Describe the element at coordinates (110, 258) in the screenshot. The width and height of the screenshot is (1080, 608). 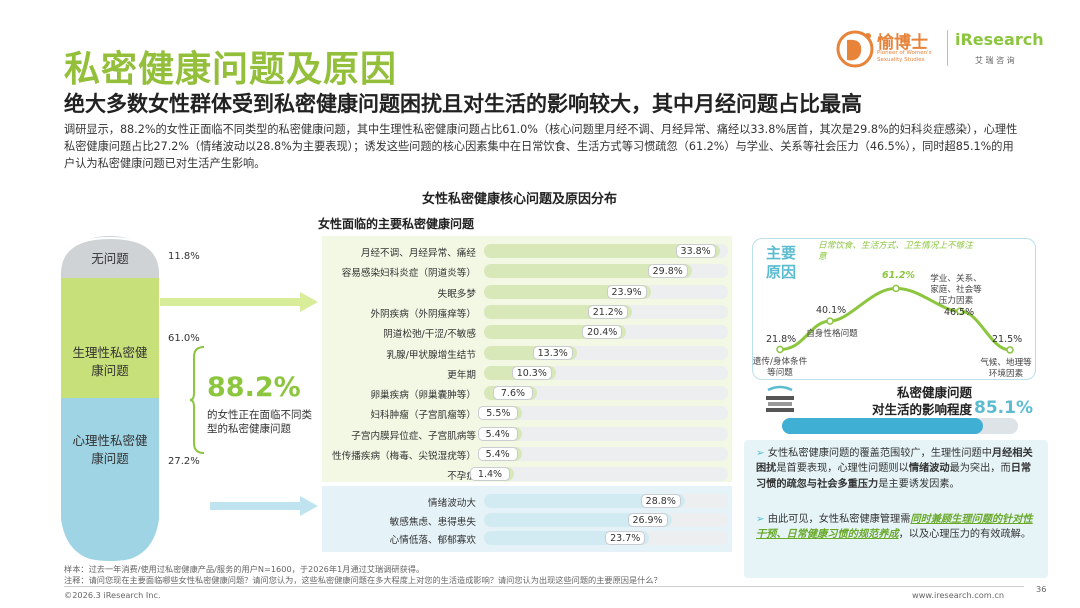
I see `oval-label-none: 无问题` at that location.